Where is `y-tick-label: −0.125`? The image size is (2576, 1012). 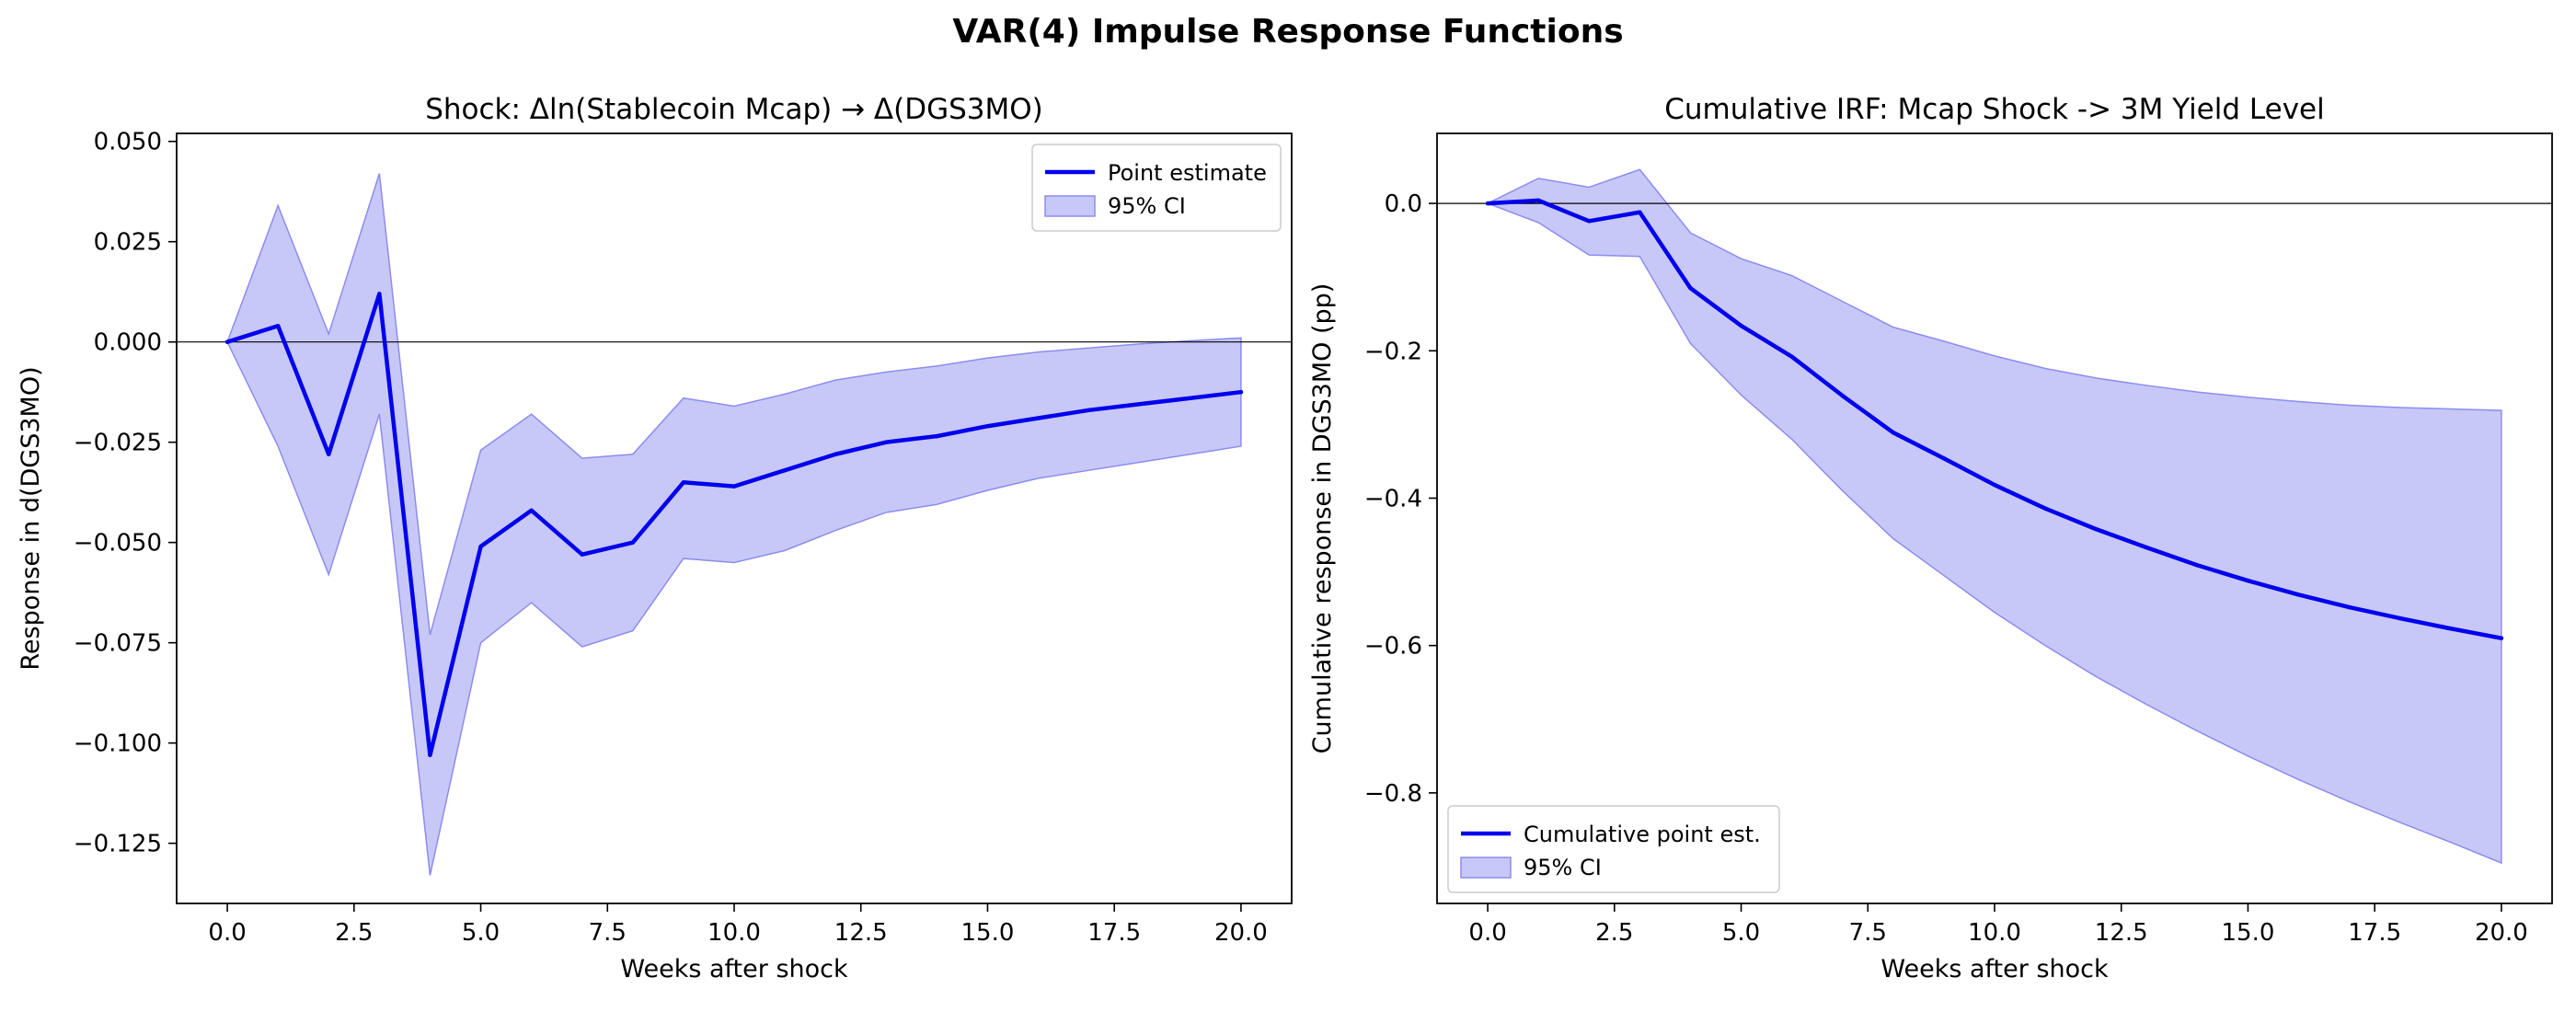
y-tick-label: −0.125 is located at coordinates (118, 844).